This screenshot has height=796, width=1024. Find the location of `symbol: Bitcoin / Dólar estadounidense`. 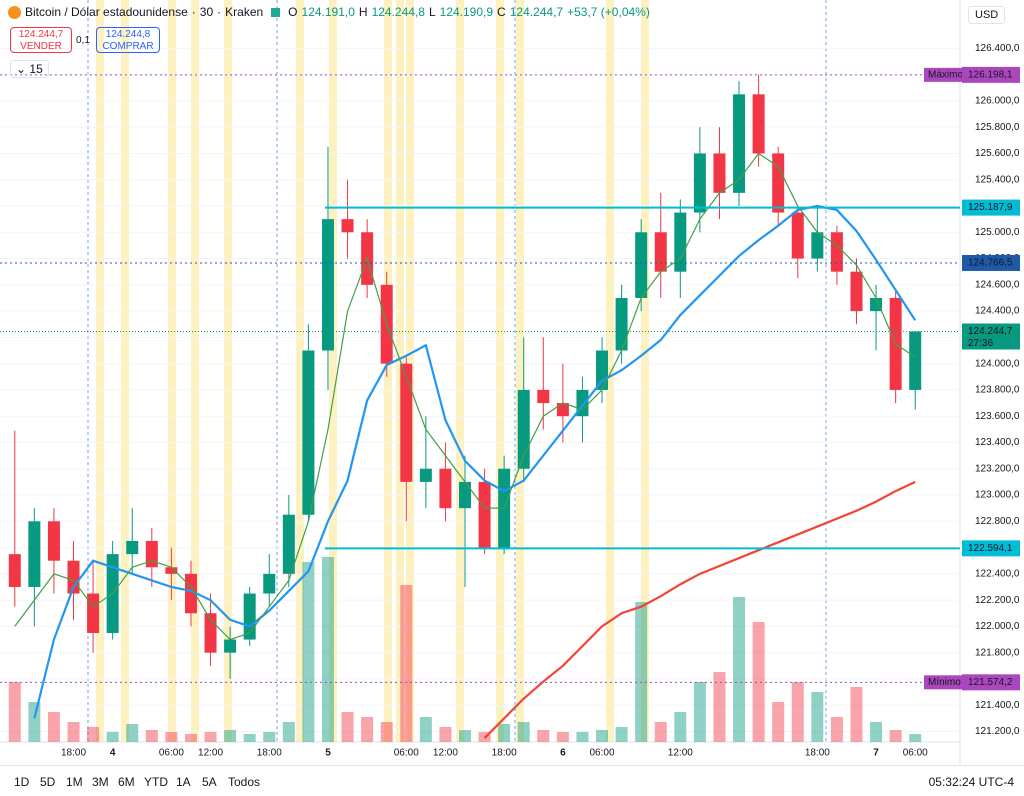

symbol: Bitcoin / Dólar estadounidense is located at coordinates (106, 12).